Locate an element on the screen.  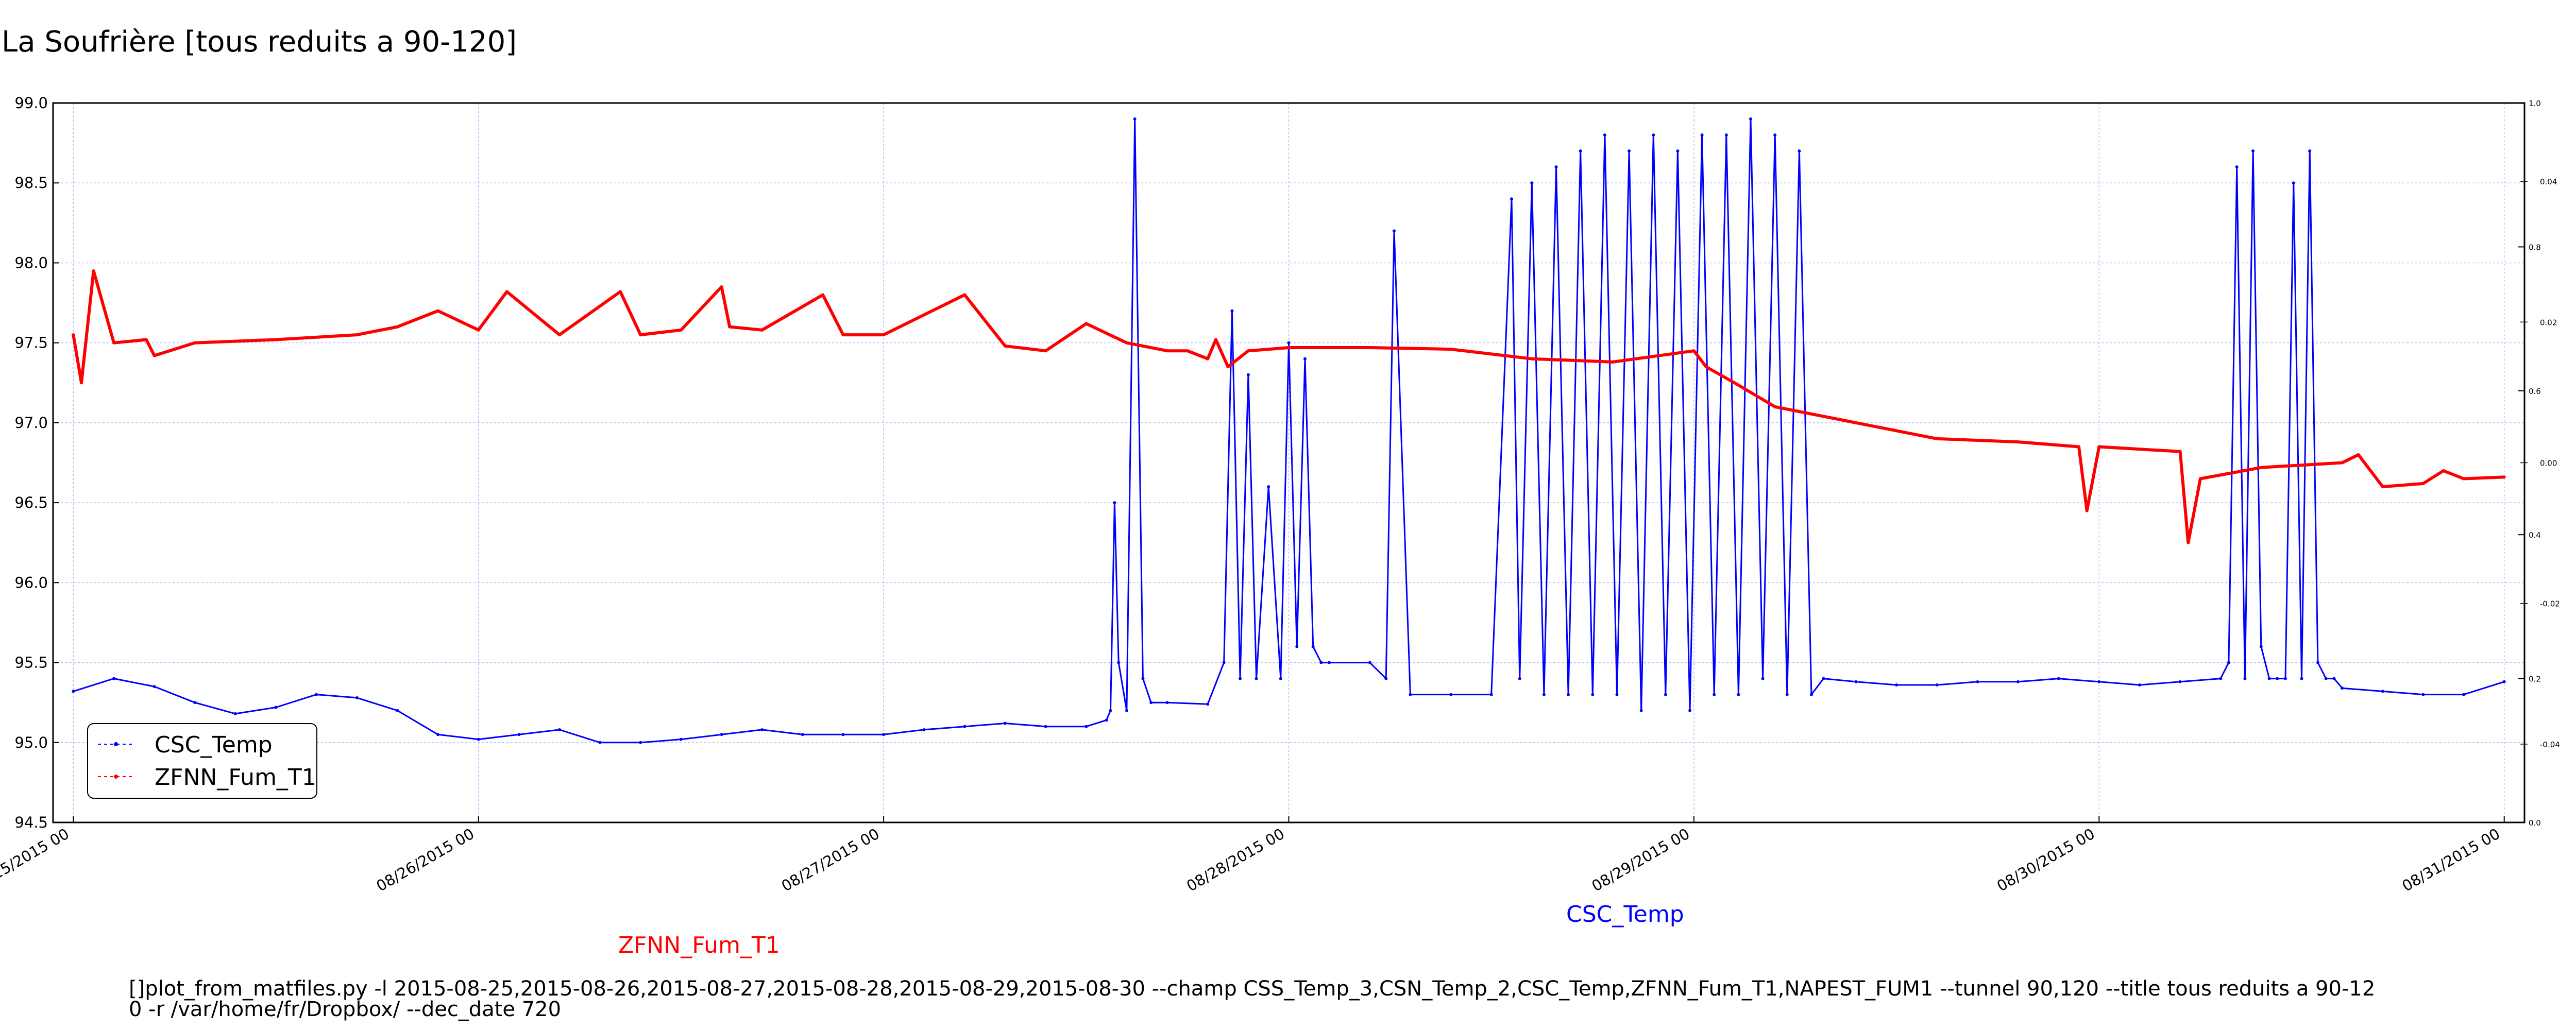
left-tick-label: 98.5 is located at coordinates (31, 183).